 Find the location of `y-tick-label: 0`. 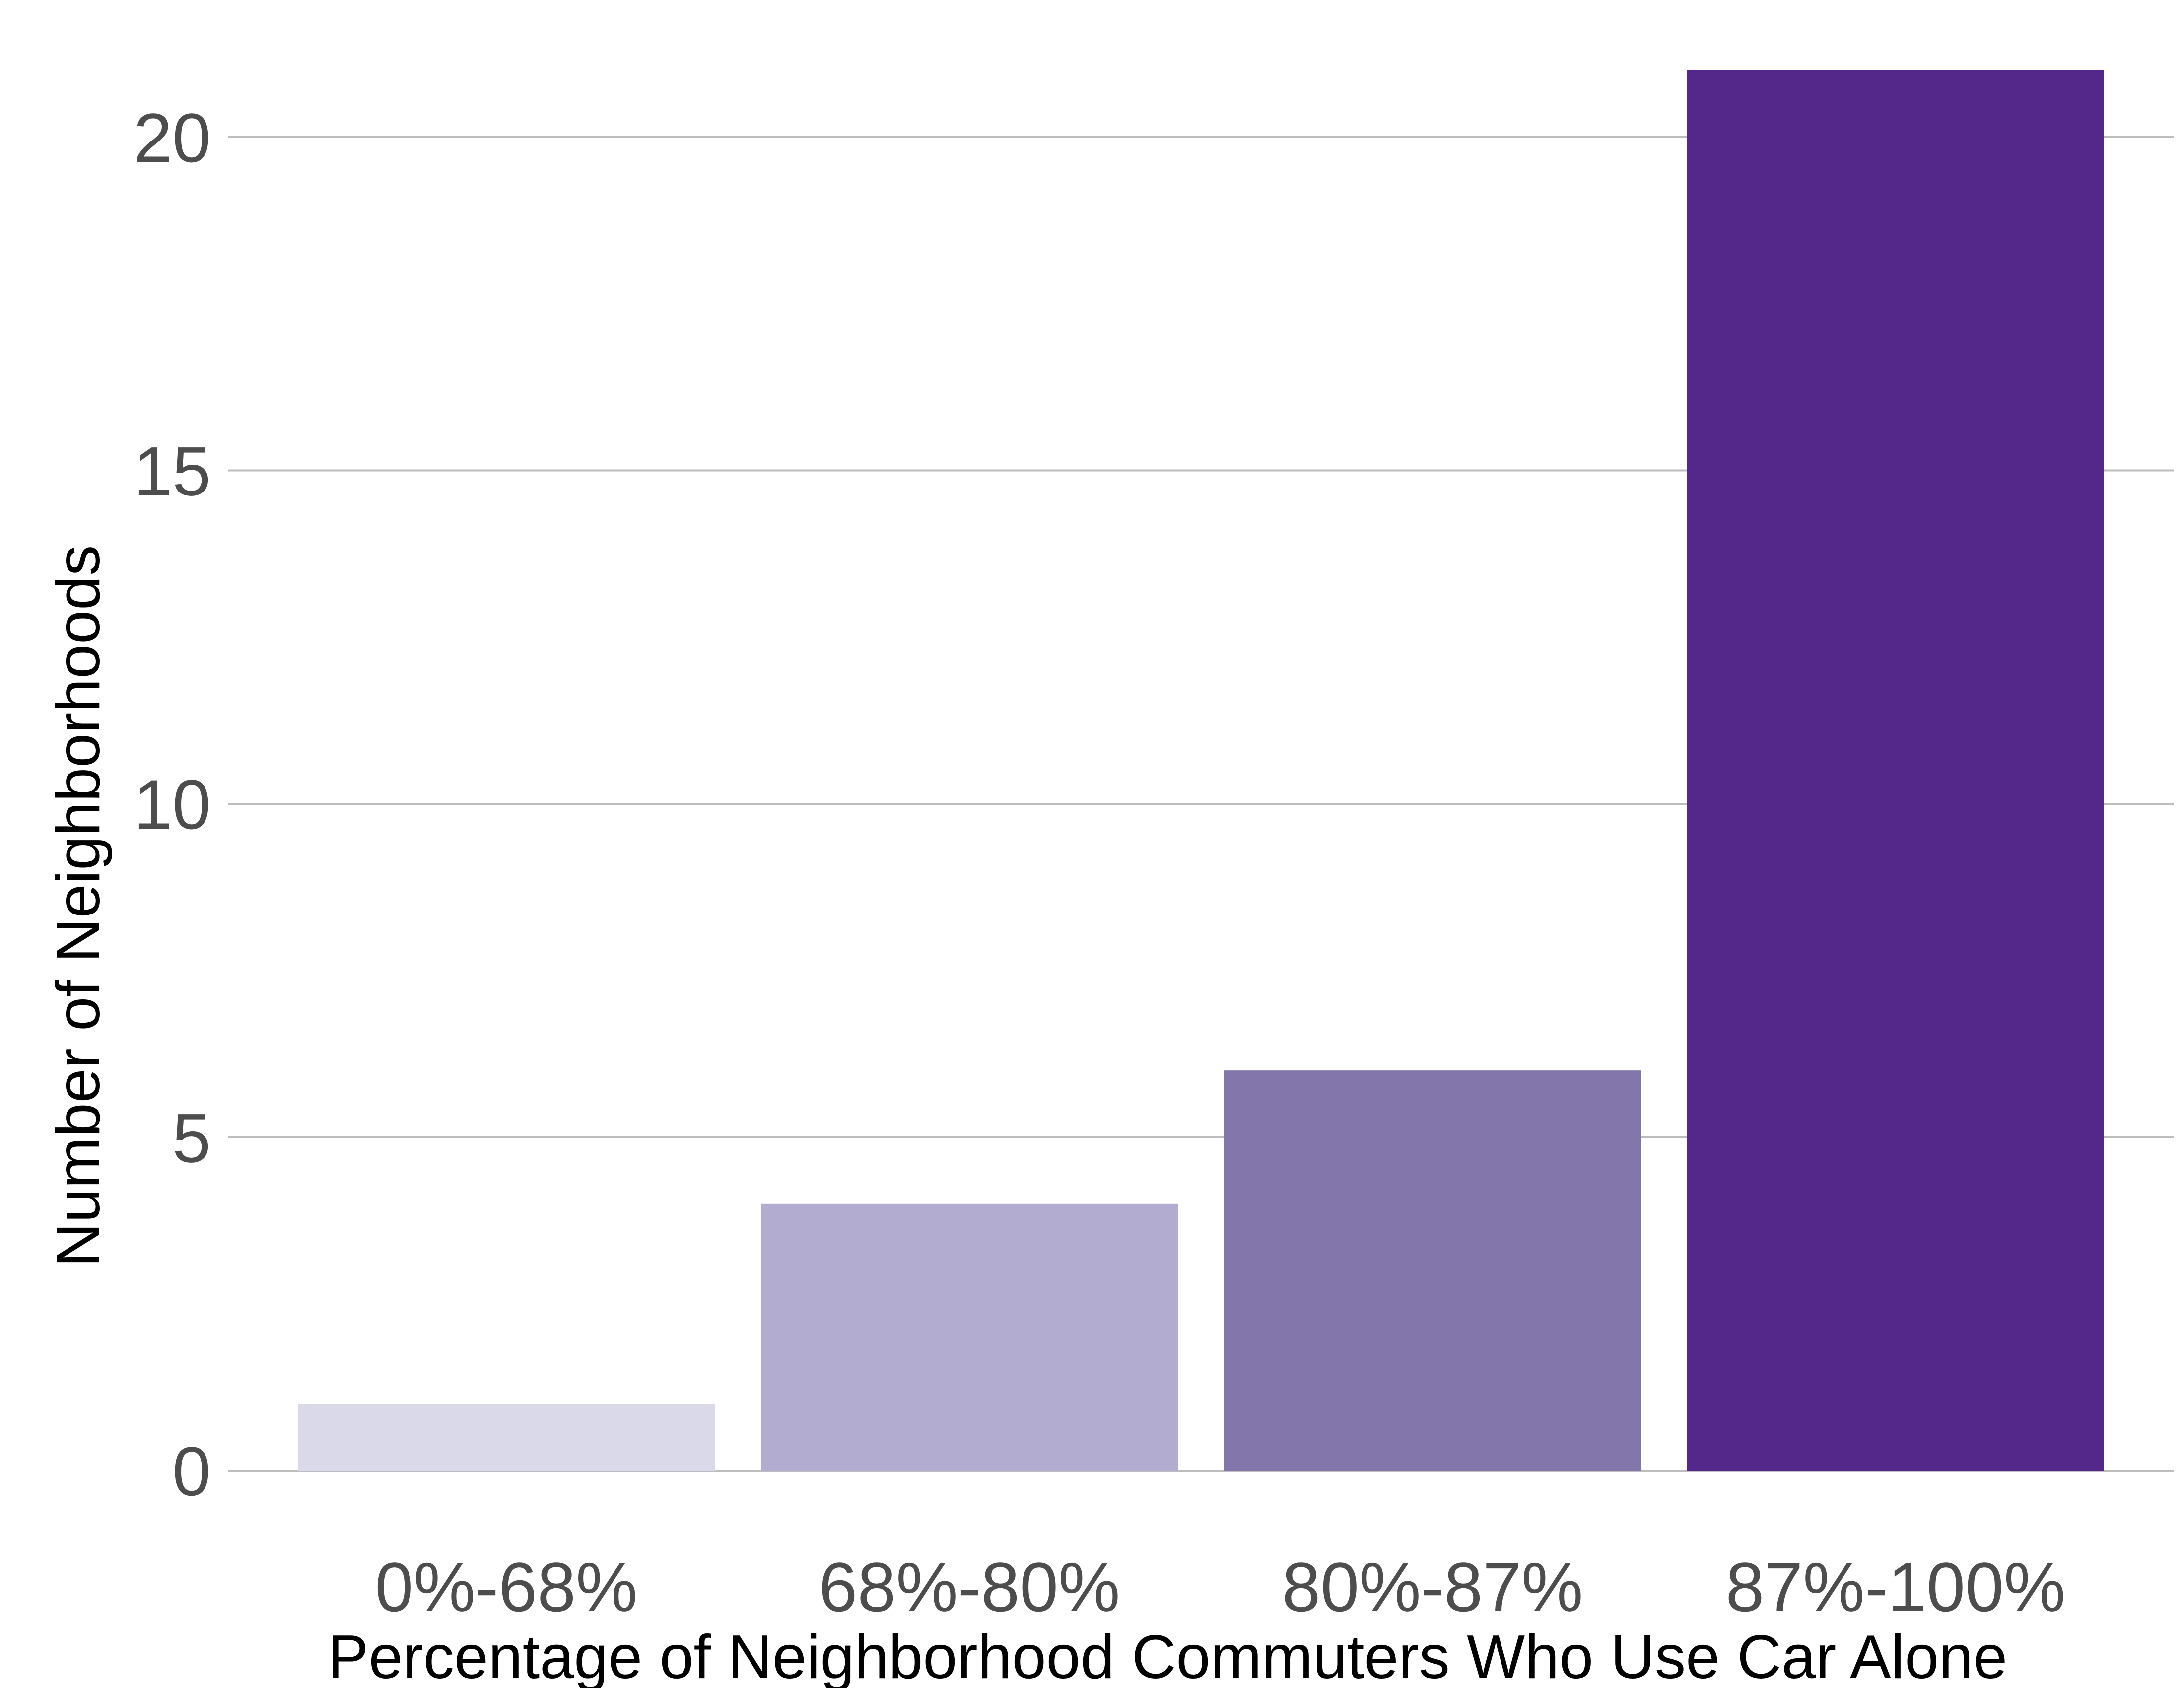

y-tick-label: 0 is located at coordinates (191, 1471).